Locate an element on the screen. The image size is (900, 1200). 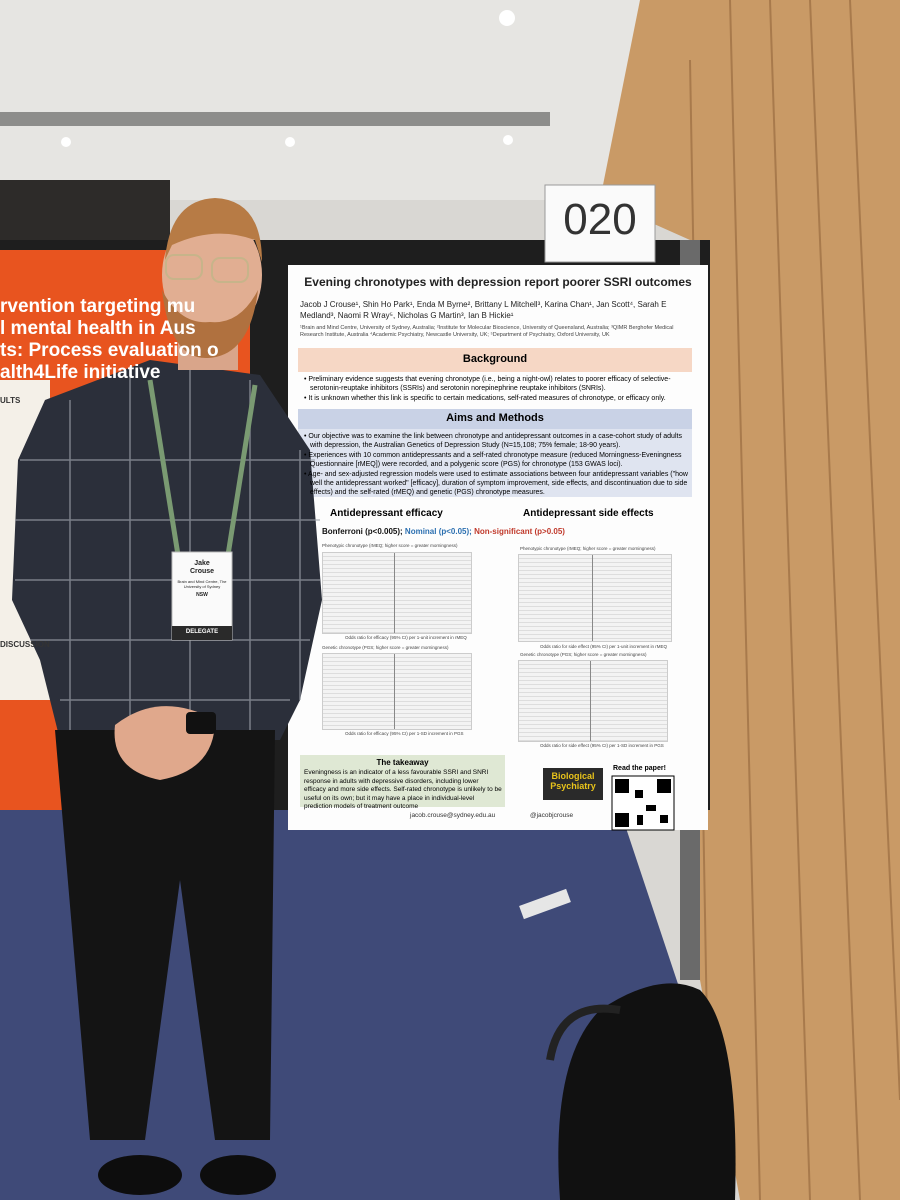
shirt is located at coordinates (167, 550).